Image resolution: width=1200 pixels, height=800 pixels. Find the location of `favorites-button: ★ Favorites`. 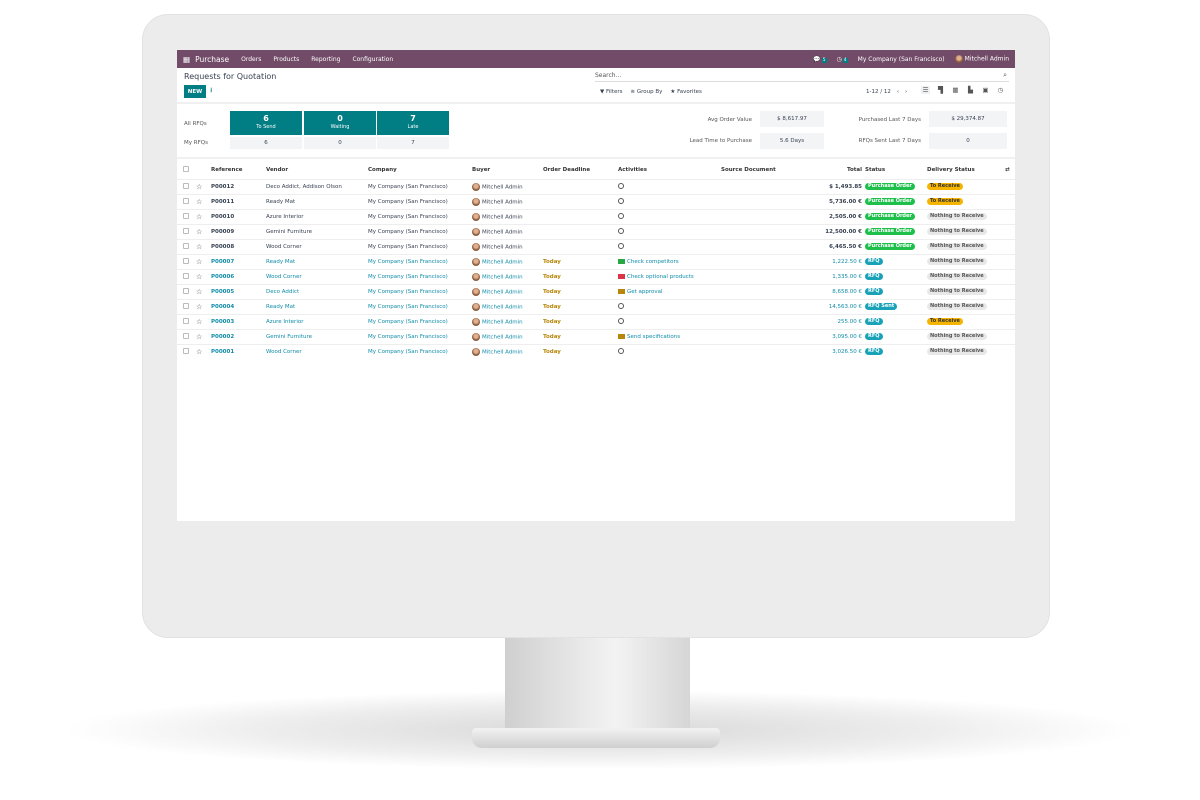

favorites-button: ★ Favorites is located at coordinates (686, 92).